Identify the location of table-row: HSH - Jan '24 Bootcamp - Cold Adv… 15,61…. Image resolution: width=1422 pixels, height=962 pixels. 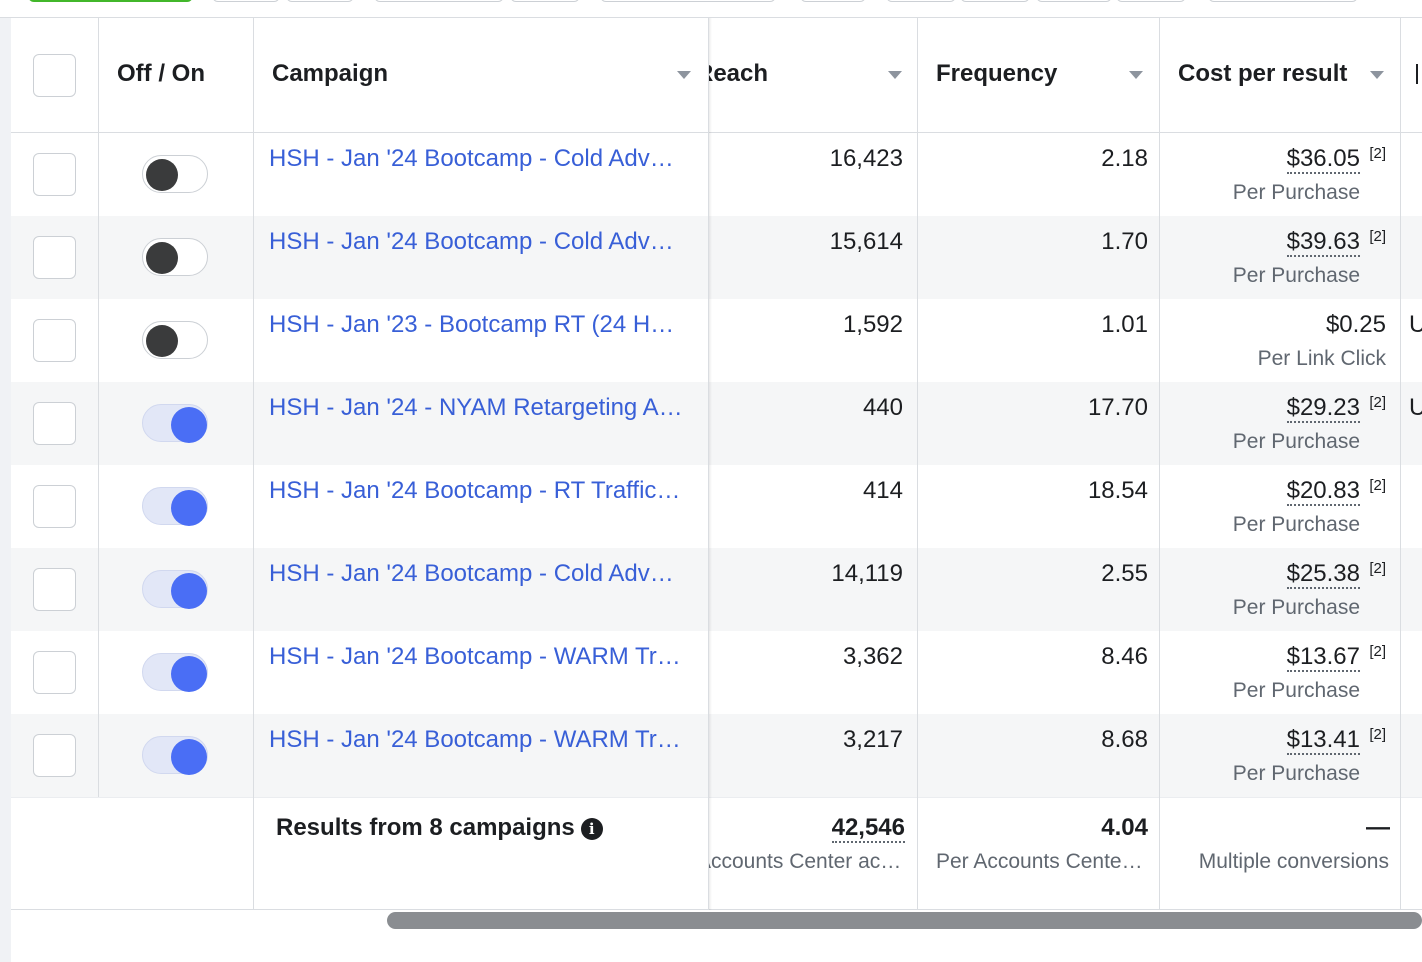
(716, 257).